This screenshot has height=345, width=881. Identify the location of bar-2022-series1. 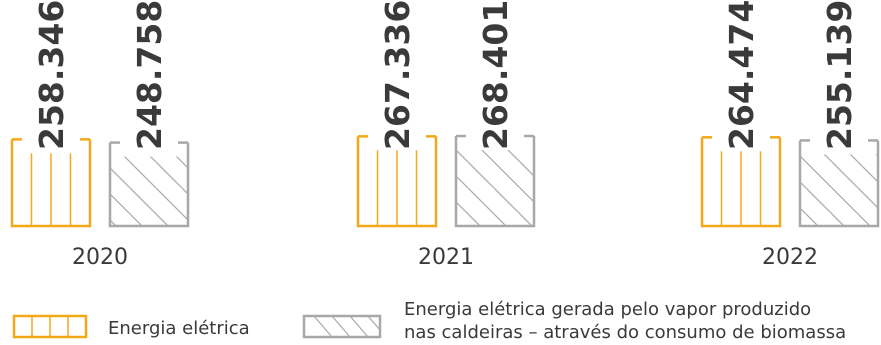
(741, 182).